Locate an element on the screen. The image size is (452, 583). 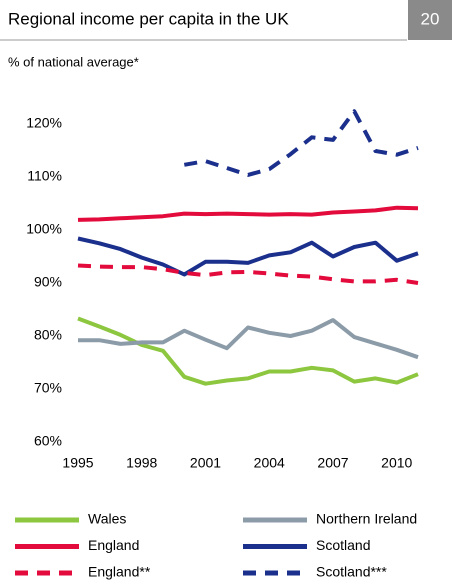
y-tick-label: 120% is located at coordinates (44, 123).